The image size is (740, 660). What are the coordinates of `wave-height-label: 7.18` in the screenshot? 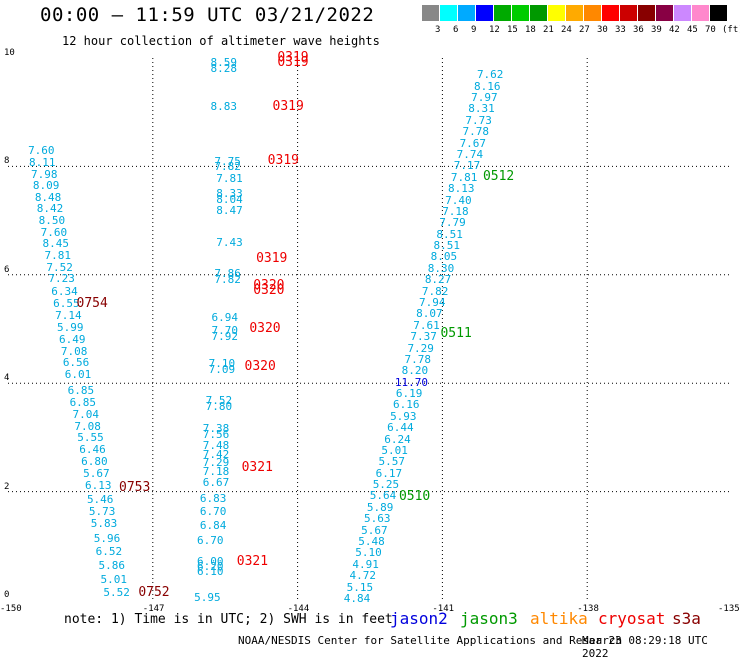 It's located at (216, 472).